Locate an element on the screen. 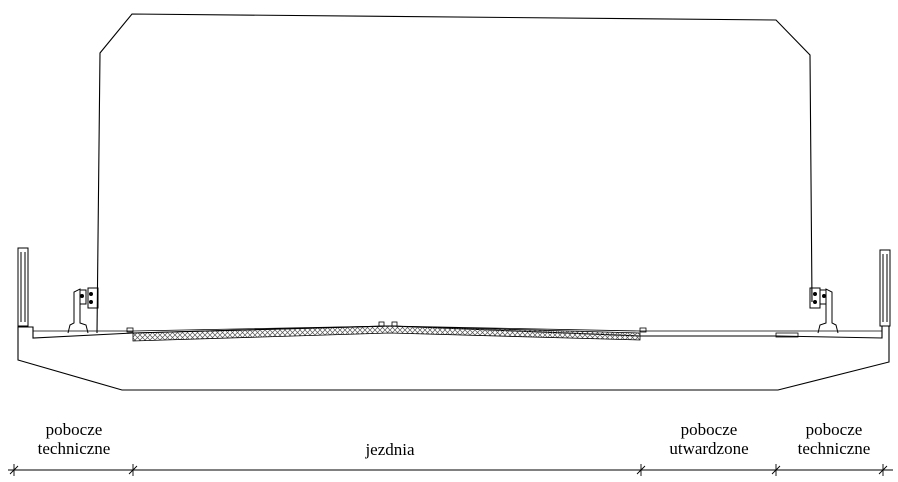  zone-label-paved-shoulder: pobocze utwardzone is located at coordinates (709, 439).